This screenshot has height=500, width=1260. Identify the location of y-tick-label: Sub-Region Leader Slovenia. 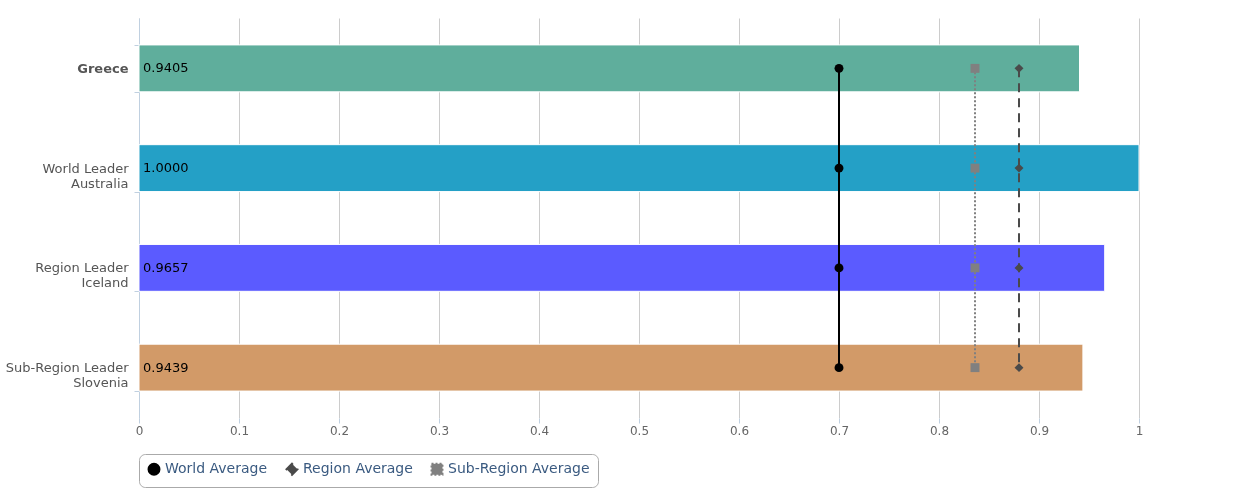
(67, 375).